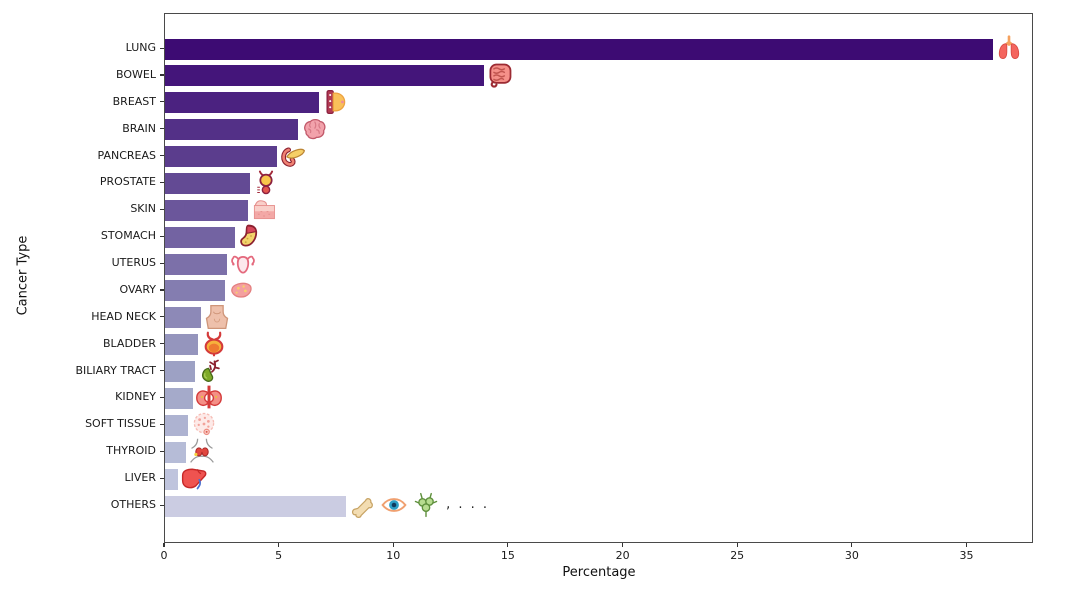 The width and height of the screenshot is (1071, 597). Describe the element at coordinates (180, 372) in the screenshot. I see `bar-biliary-tract` at that location.